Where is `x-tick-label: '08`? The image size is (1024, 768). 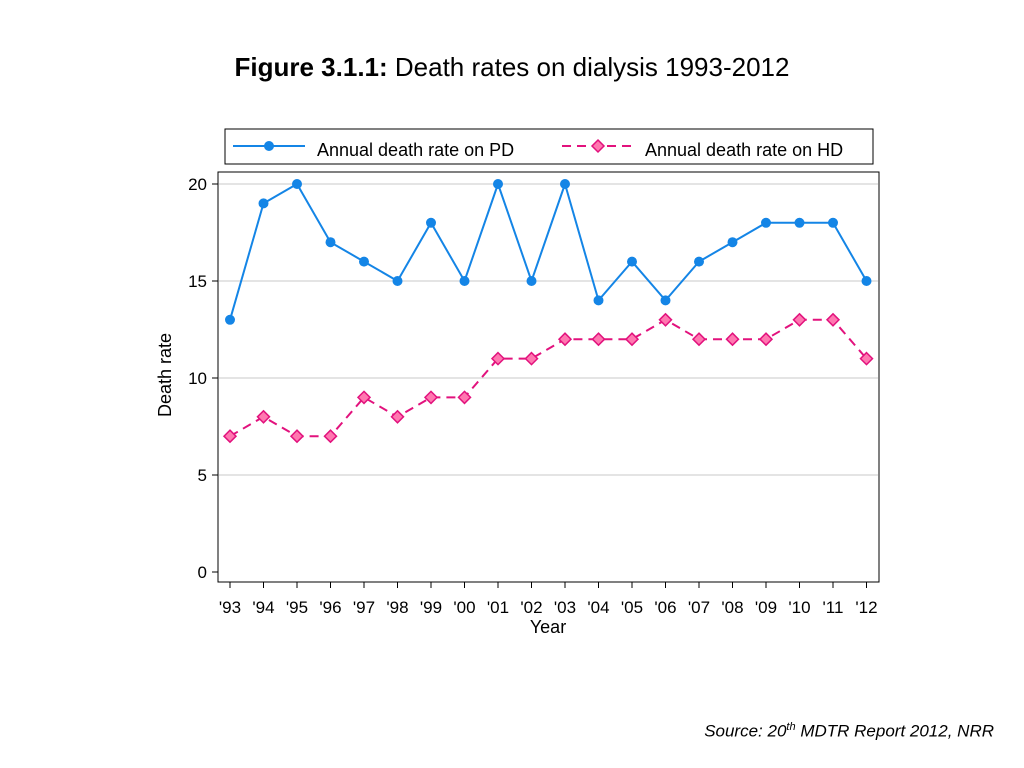
x-tick-label: '08 is located at coordinates (732, 607).